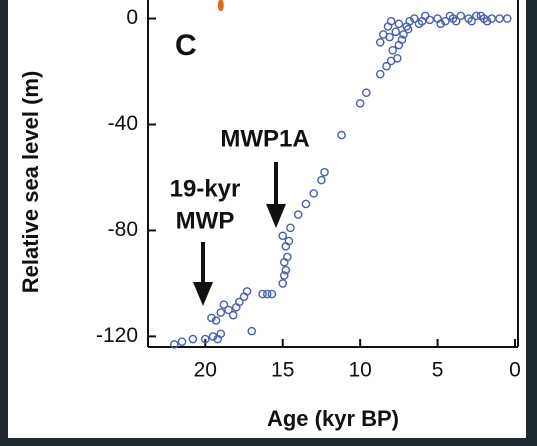  I want to click on panel-letter: C, so click(186, 45).